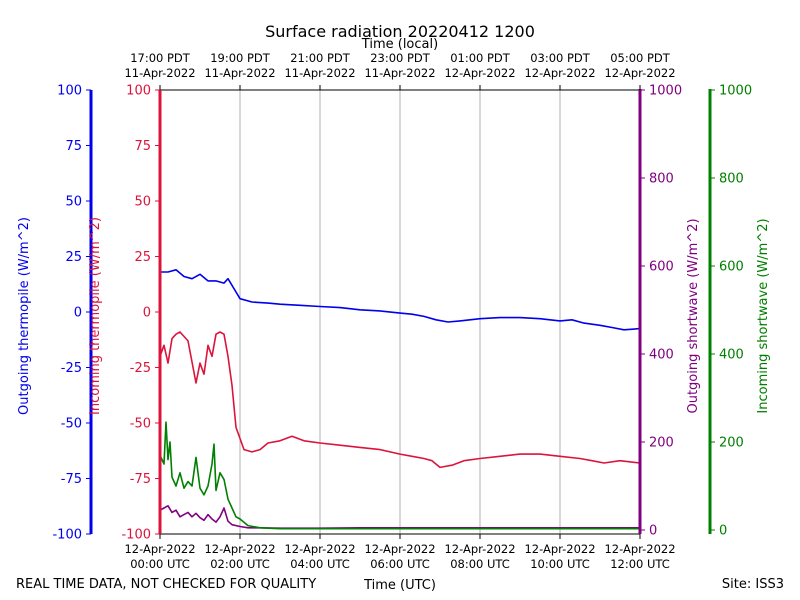 This screenshot has height=600, width=800. What do you see at coordinates (95, 316) in the screenshot?
I see `y-axis-label: Incoming thermopile (W/m^2)` at bounding box center [95, 316].